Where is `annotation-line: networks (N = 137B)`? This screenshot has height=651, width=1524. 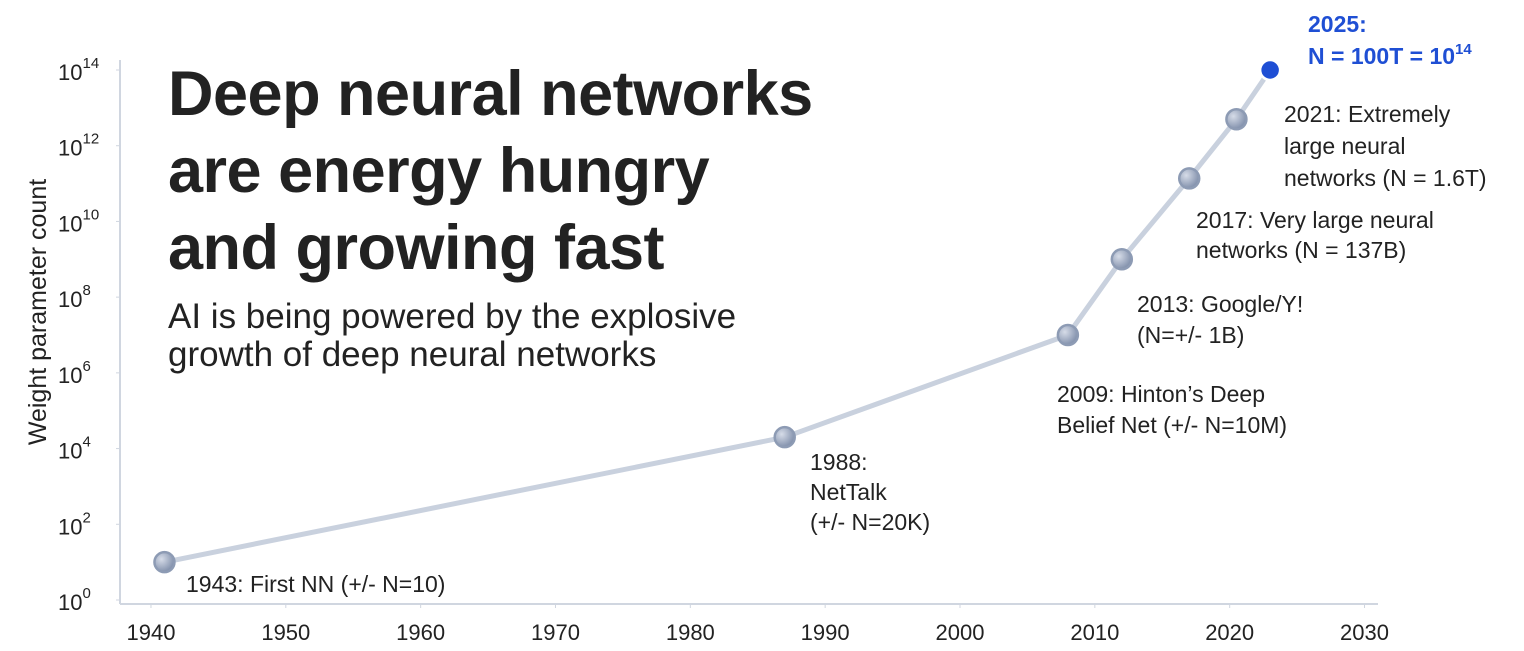
annotation-line: networks (N = 137B) is located at coordinates (1301, 250).